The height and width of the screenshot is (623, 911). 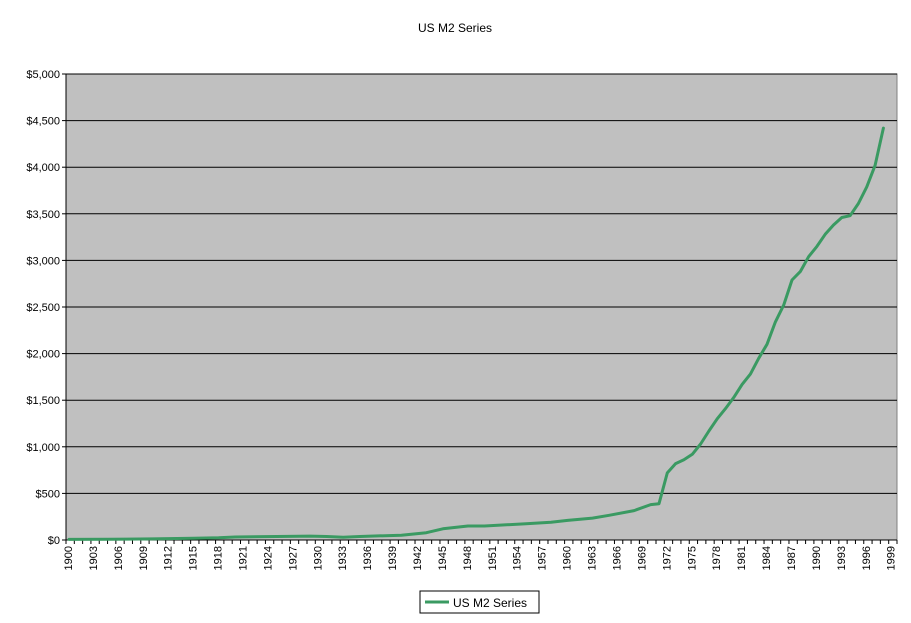 I want to click on x-tick-label: 1939, so click(x=393, y=558).